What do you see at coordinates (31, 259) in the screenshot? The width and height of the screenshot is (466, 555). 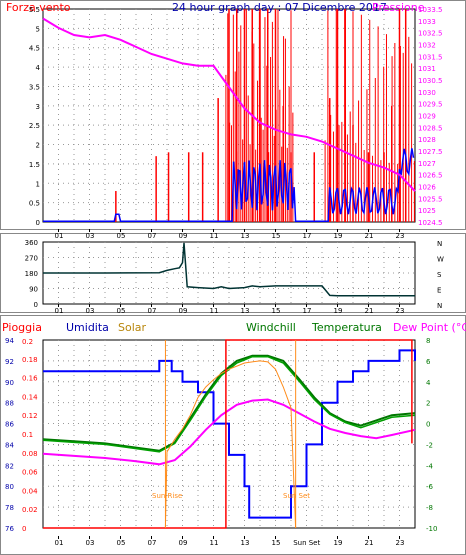 I see `direction-y-tick: 270` at bounding box center [31, 259].